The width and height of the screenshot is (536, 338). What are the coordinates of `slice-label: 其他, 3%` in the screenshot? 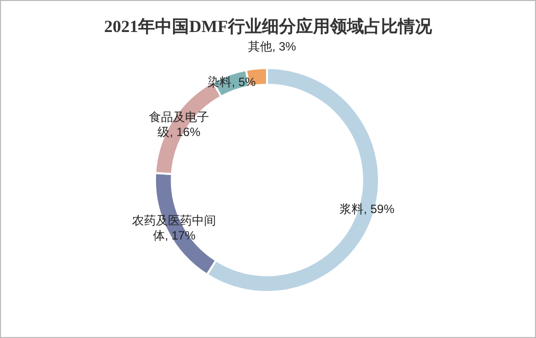 It's located at (272, 47).